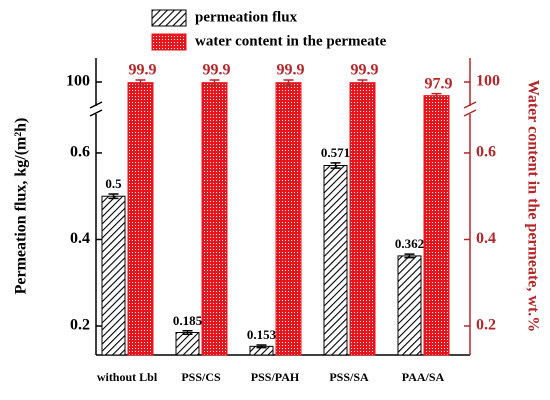 Image resolution: width=550 pixels, height=400 pixels. Describe the element at coordinates (188, 320) in the screenshot. I see `value-label: 0.185` at that location.